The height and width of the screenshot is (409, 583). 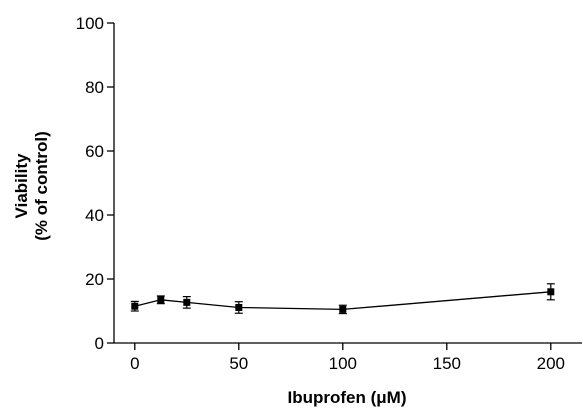 What do you see at coordinates (41, 186) in the screenshot?
I see `y-axis-title-line2: (% of control)` at bounding box center [41, 186].